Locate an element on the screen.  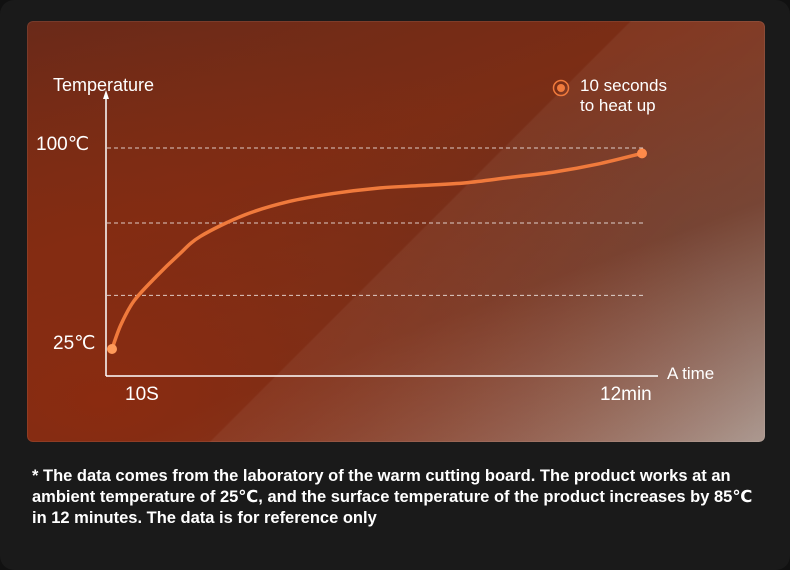
legend: 10 seconds to heat up is located at coordinates (609, 95).